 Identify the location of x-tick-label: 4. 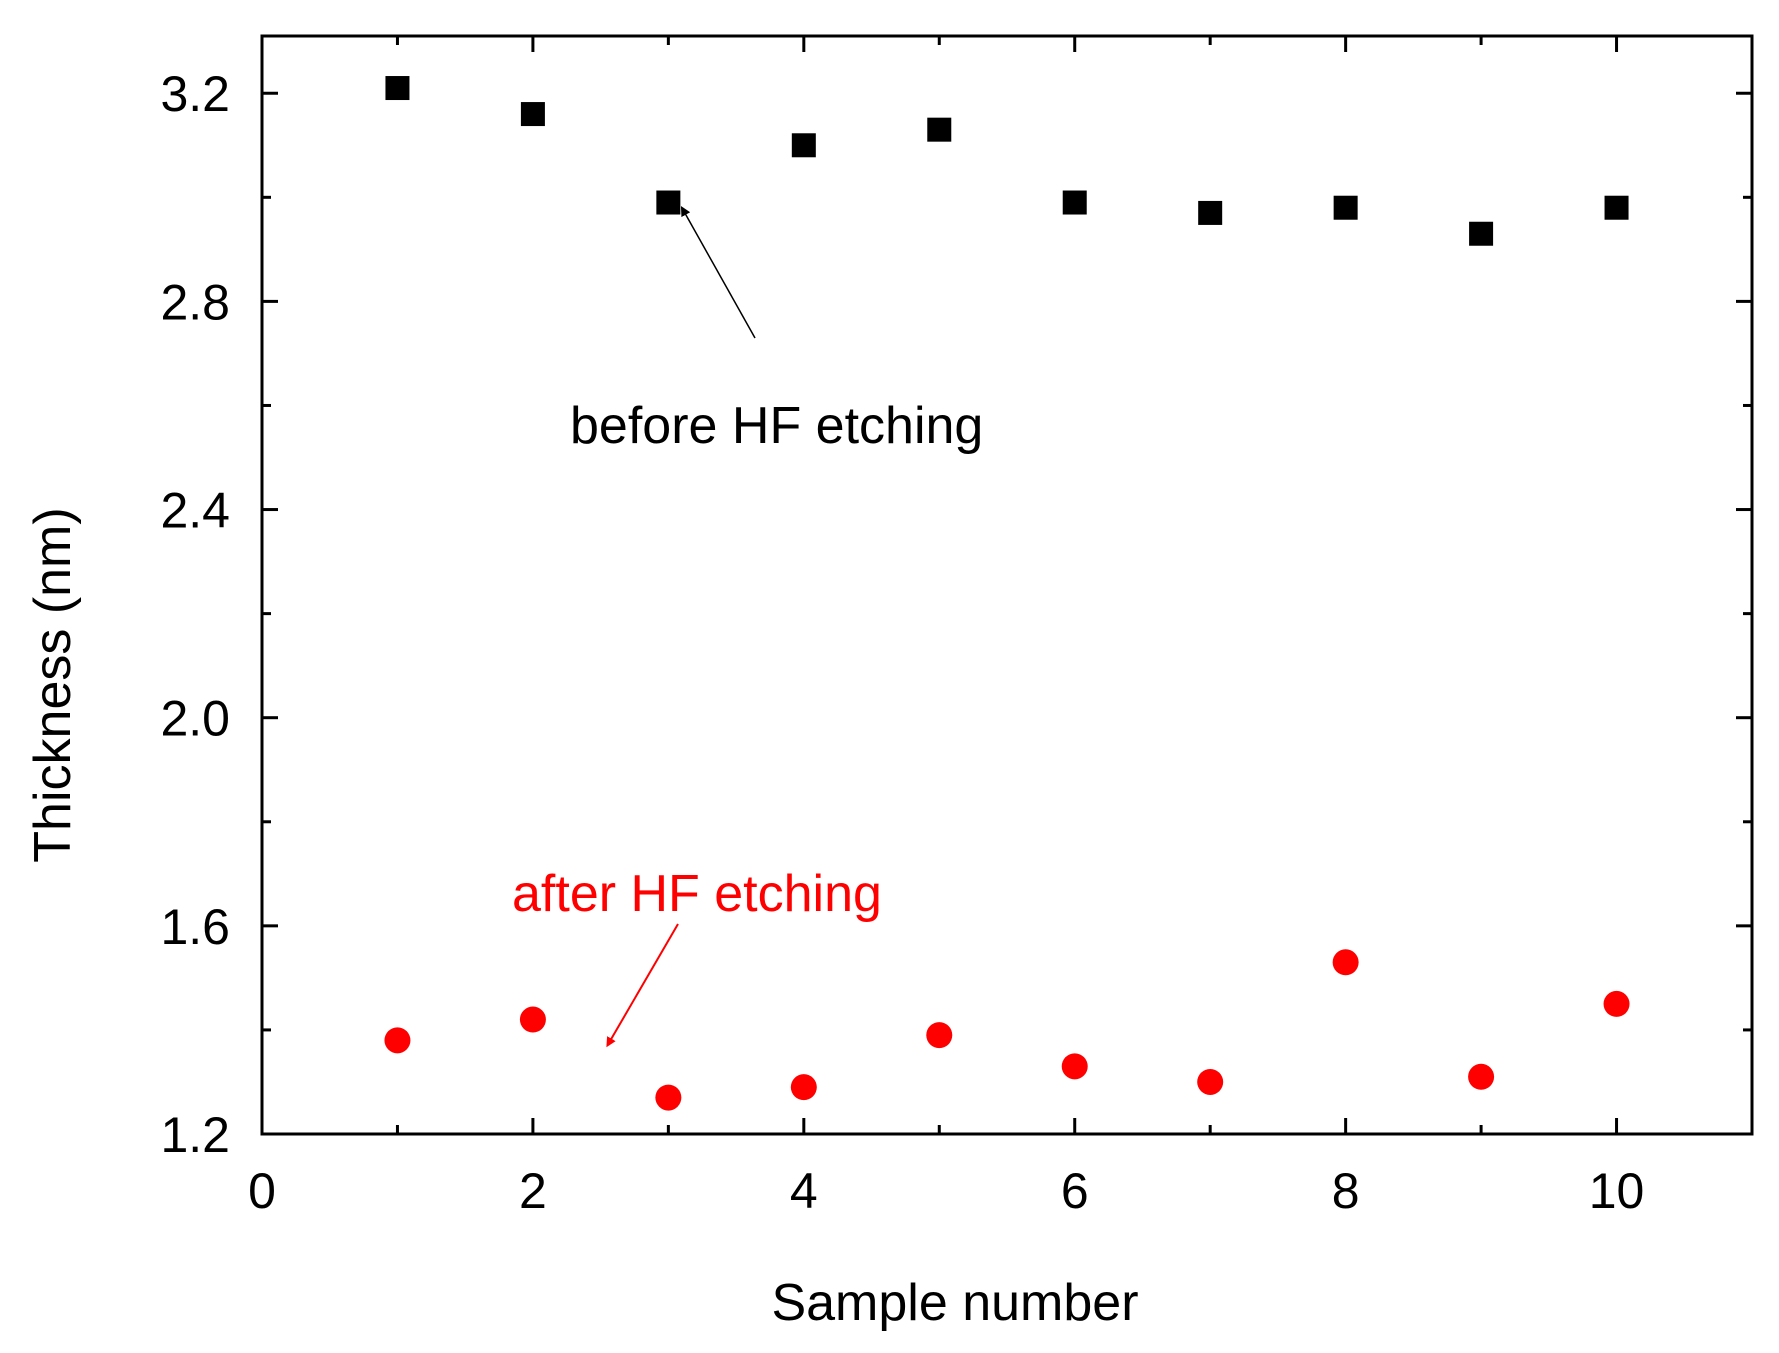
(804, 1191).